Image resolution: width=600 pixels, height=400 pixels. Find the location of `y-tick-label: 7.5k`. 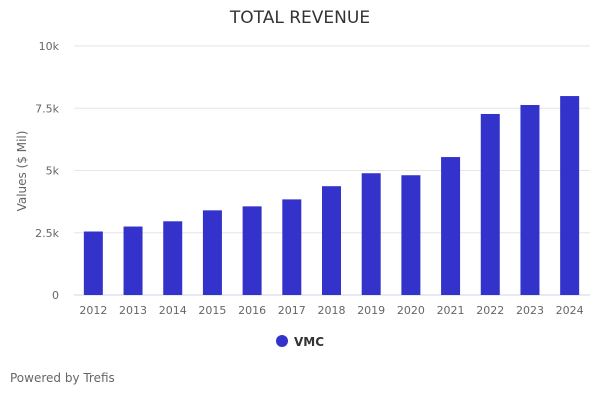

y-tick-label: 7.5k is located at coordinates (47, 108).